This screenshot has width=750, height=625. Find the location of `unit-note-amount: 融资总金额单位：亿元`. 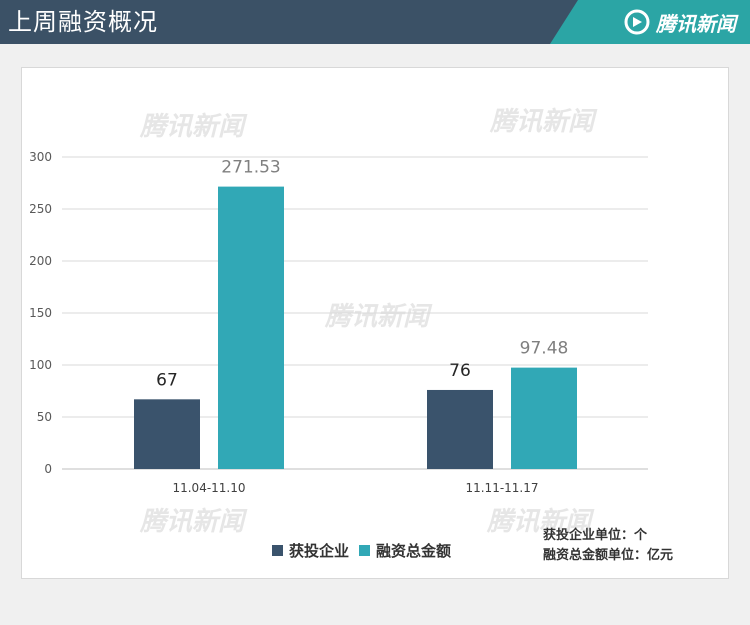

unit-note-amount: 融资总金额单位：亿元 is located at coordinates (608, 555).